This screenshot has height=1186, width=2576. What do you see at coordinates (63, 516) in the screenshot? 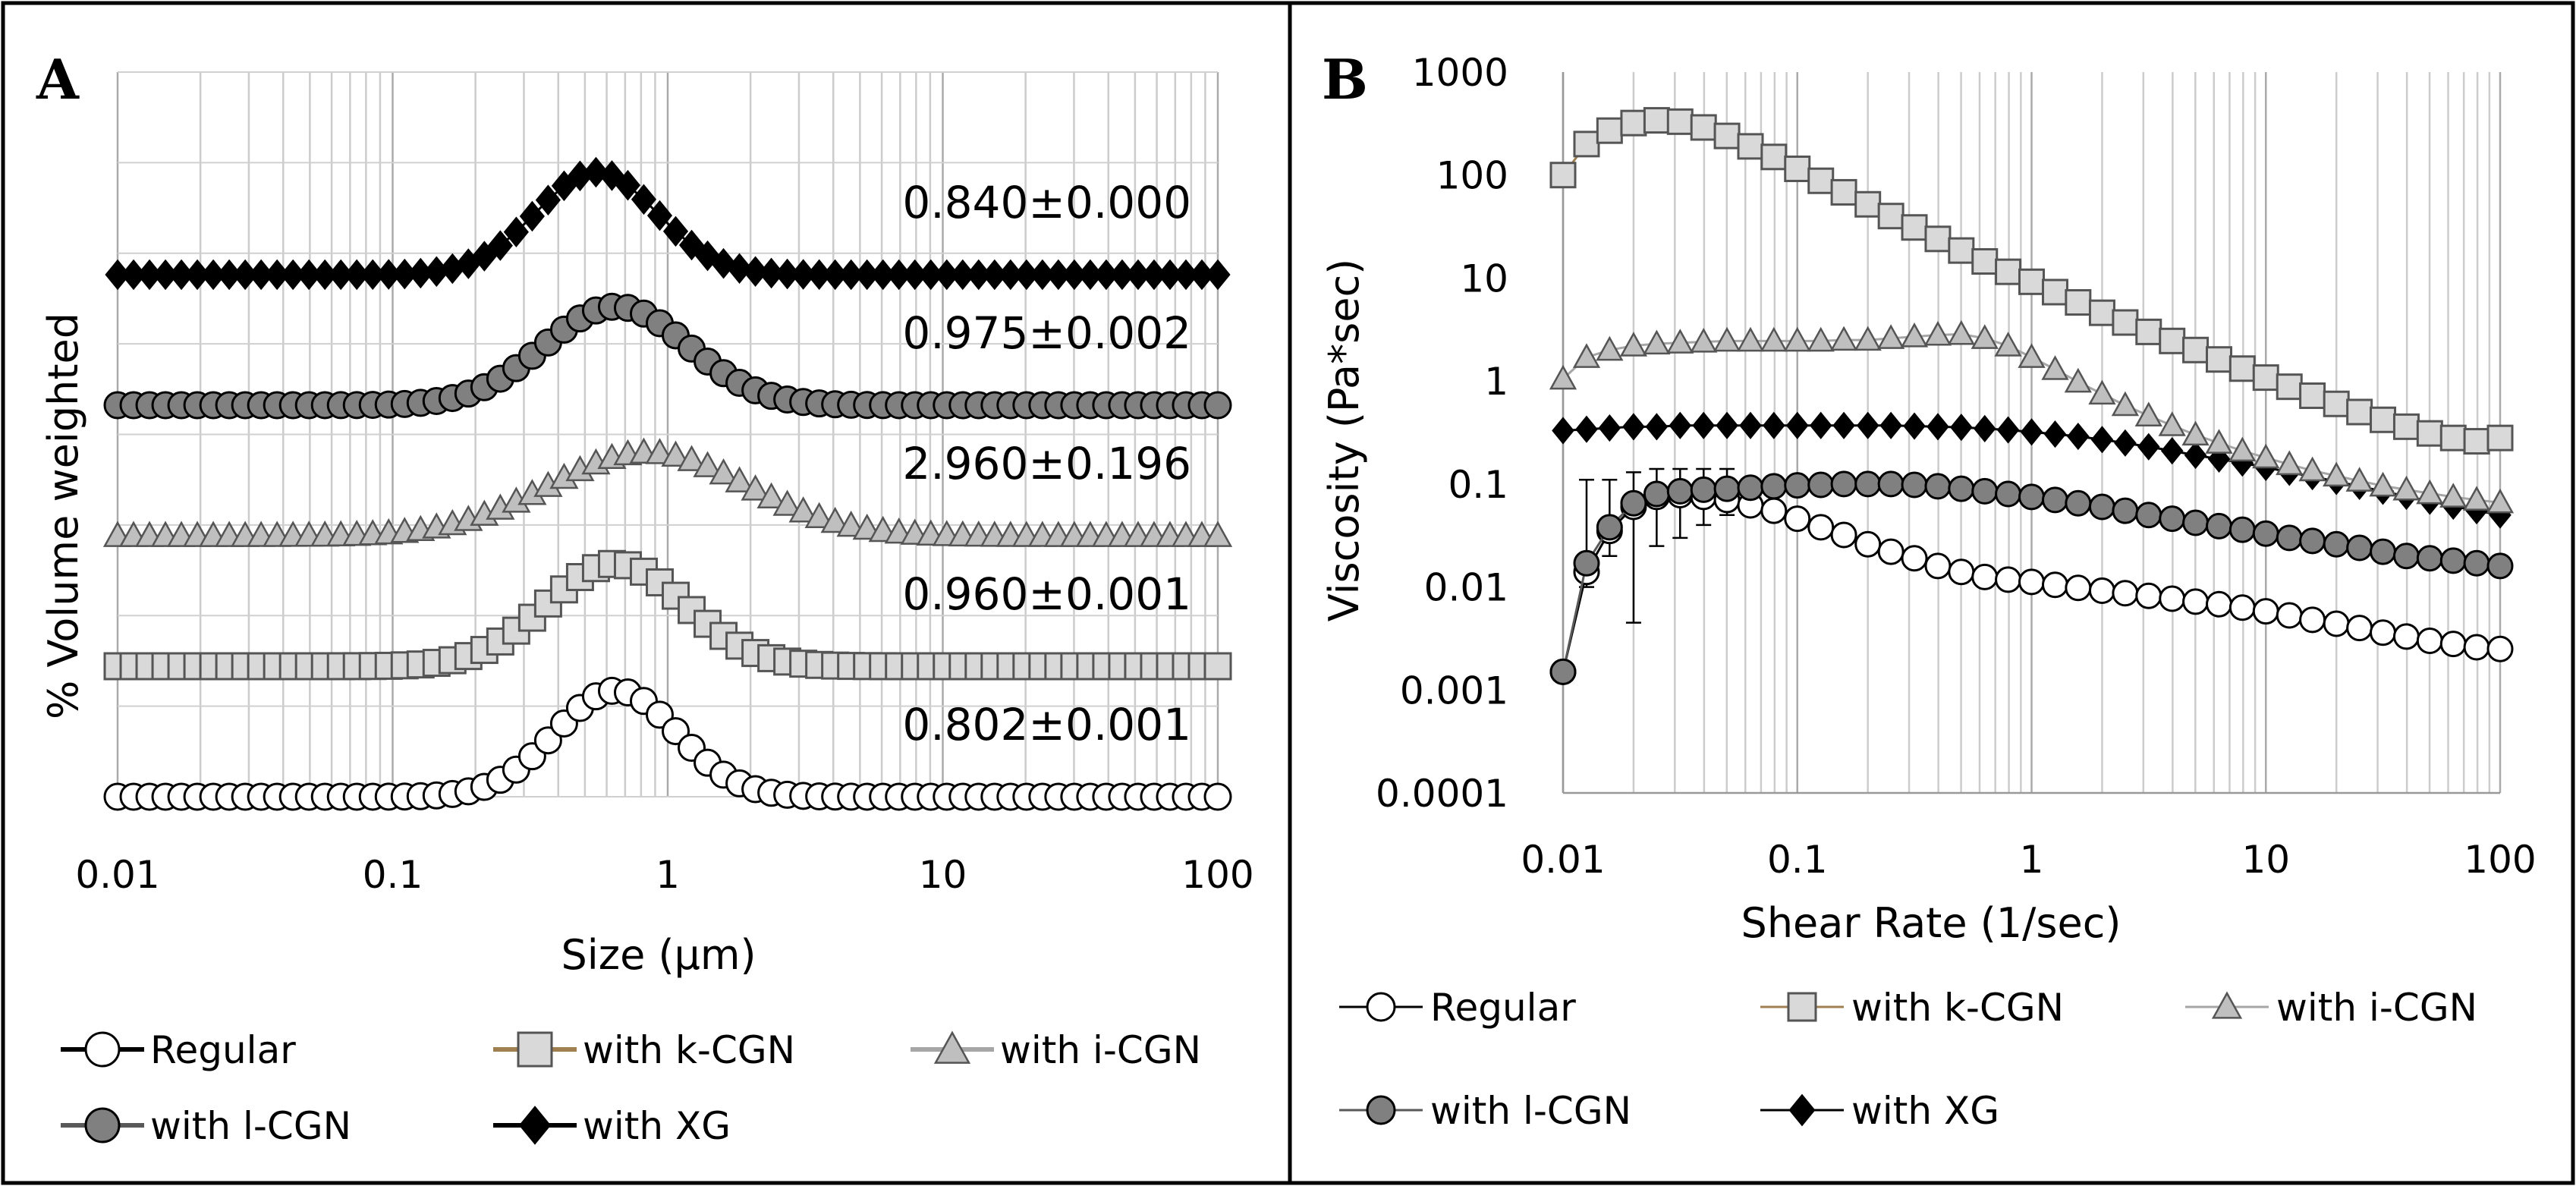
I see `panel-a-y-axis-title: % Volume weighted` at bounding box center [63, 516].